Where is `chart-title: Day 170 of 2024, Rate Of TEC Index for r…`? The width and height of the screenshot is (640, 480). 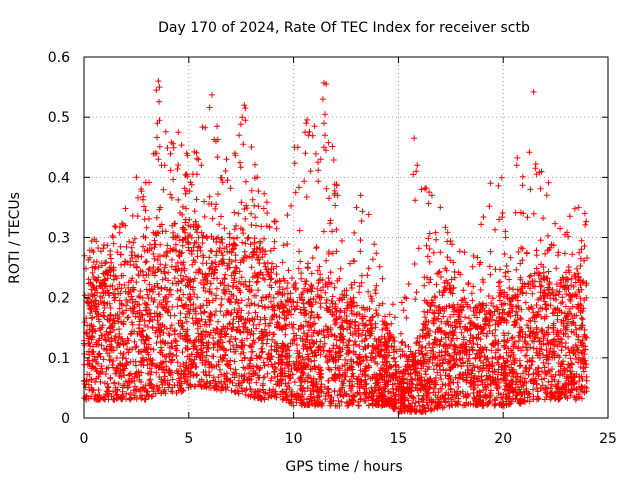 chart-title: Day 170 of 2024, Rate Of TEC Index for r… is located at coordinates (344, 28).